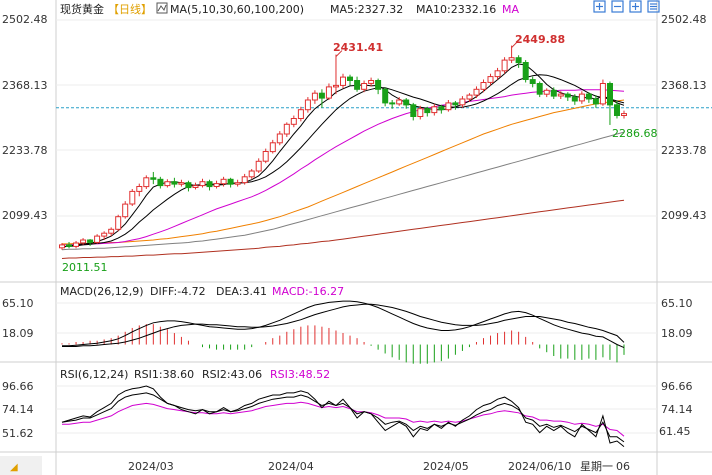  Describe the element at coordinates (366, 9) in the screenshot. I see `ma5-value: MA5:2327.32` at that location.